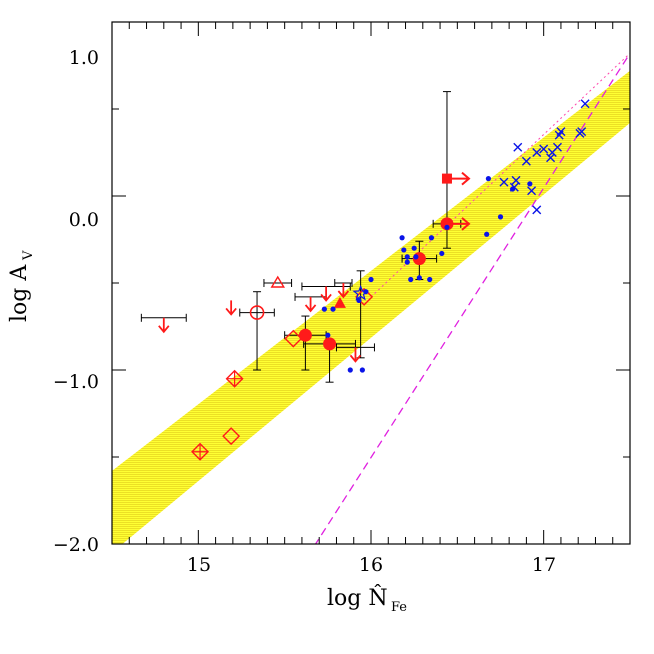 Image resolution: width=654 pixels, height=654 pixels. I want to click on data-point-filled-triangle, so click(339, 302).